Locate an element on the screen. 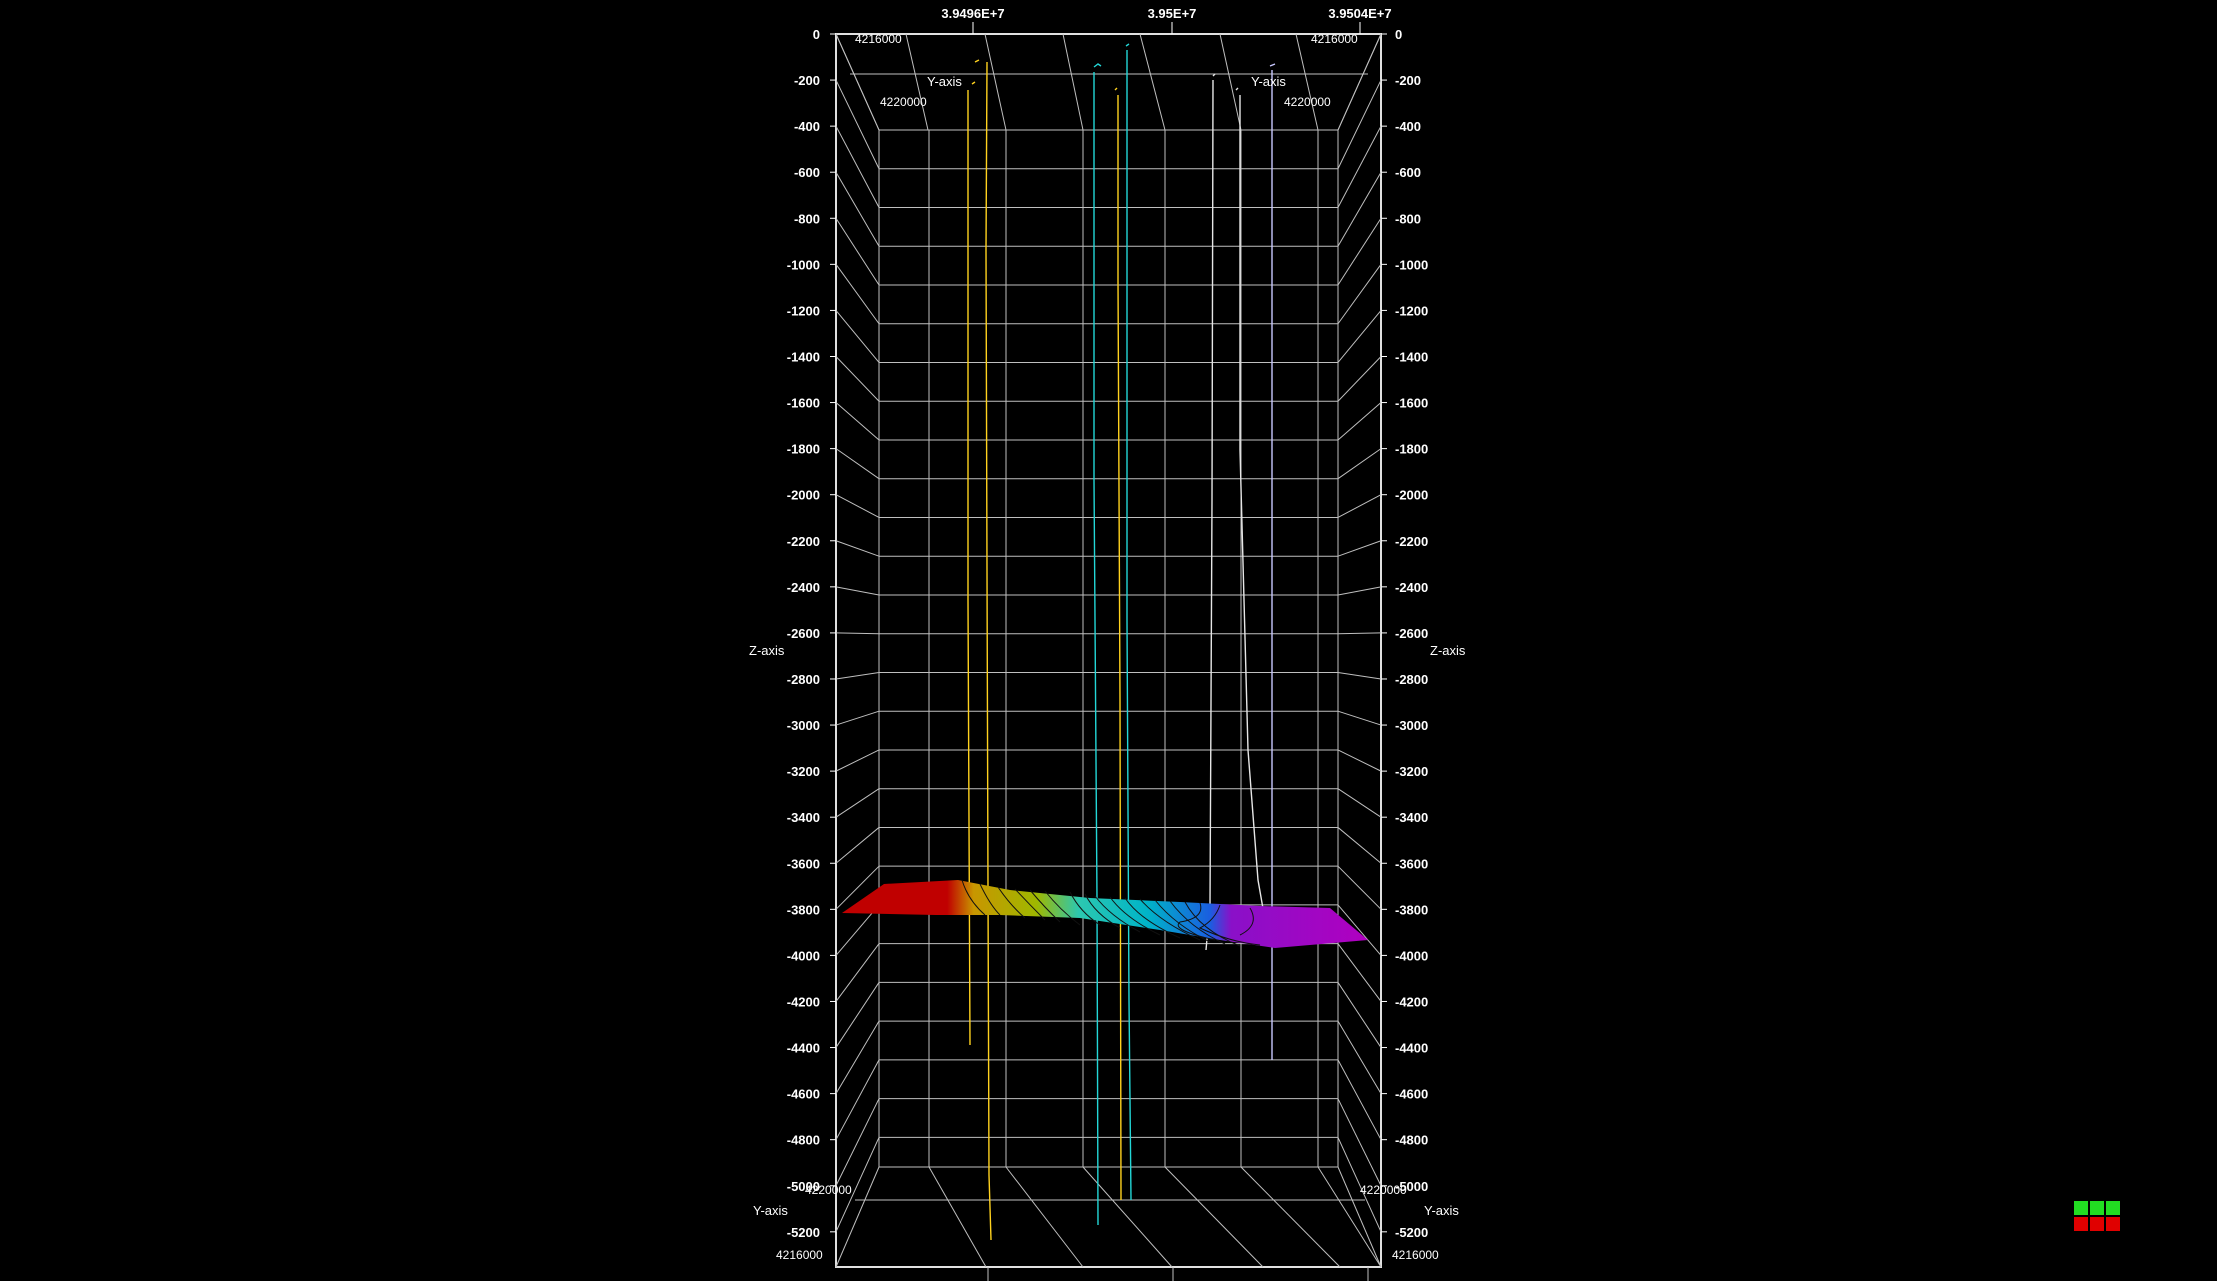  horizon-surface is located at coordinates (1105, 913).